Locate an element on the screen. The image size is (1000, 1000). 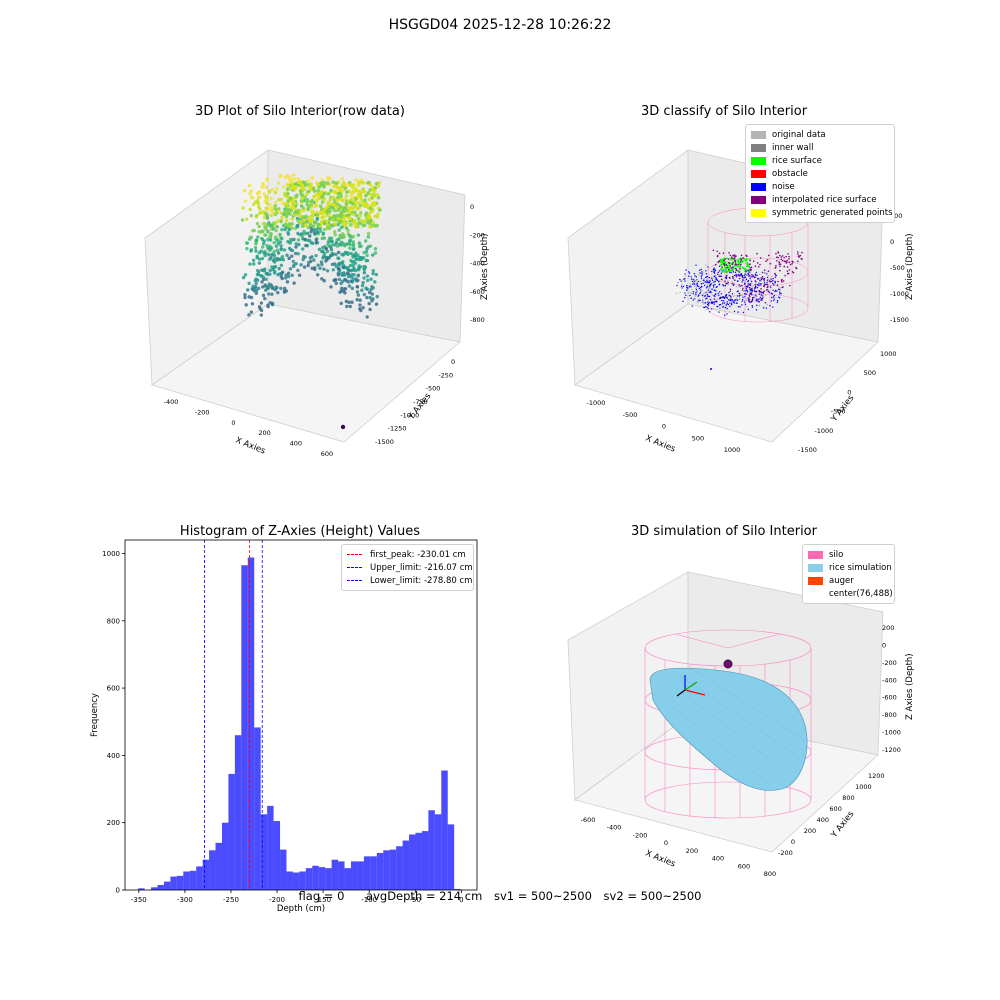
figure-title: HSGGD04 2025-12-28 10:26:22 is located at coordinates (500, 25).